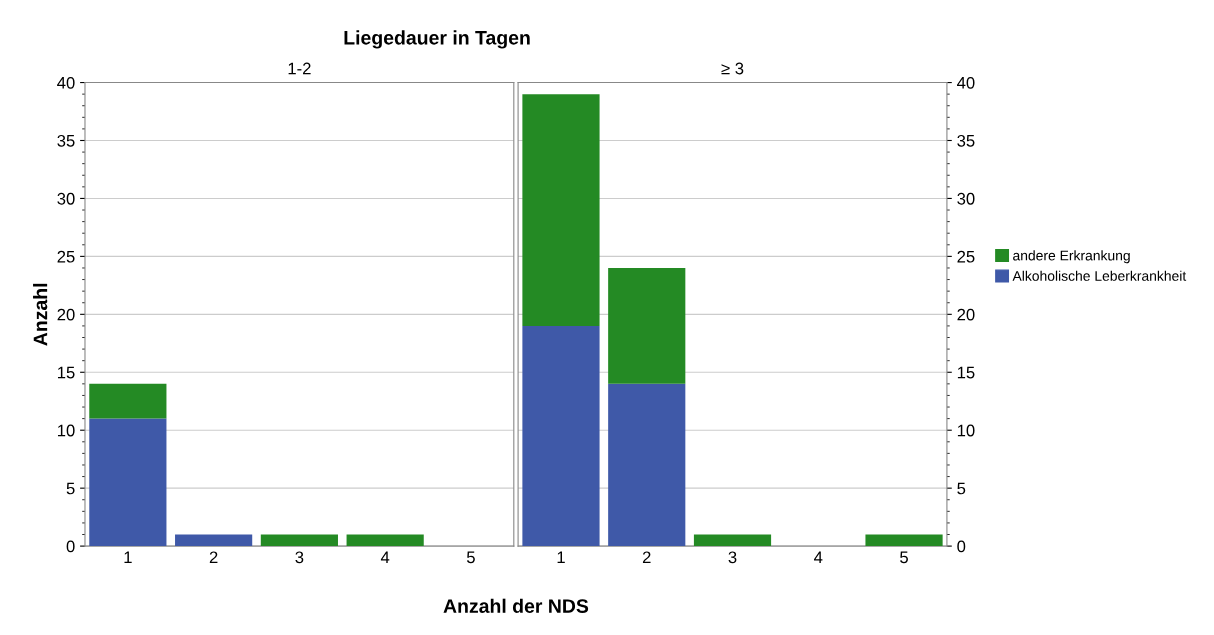  Describe the element at coordinates (732, 68) in the screenshot. I see `chart-title: ≥ 3` at that location.